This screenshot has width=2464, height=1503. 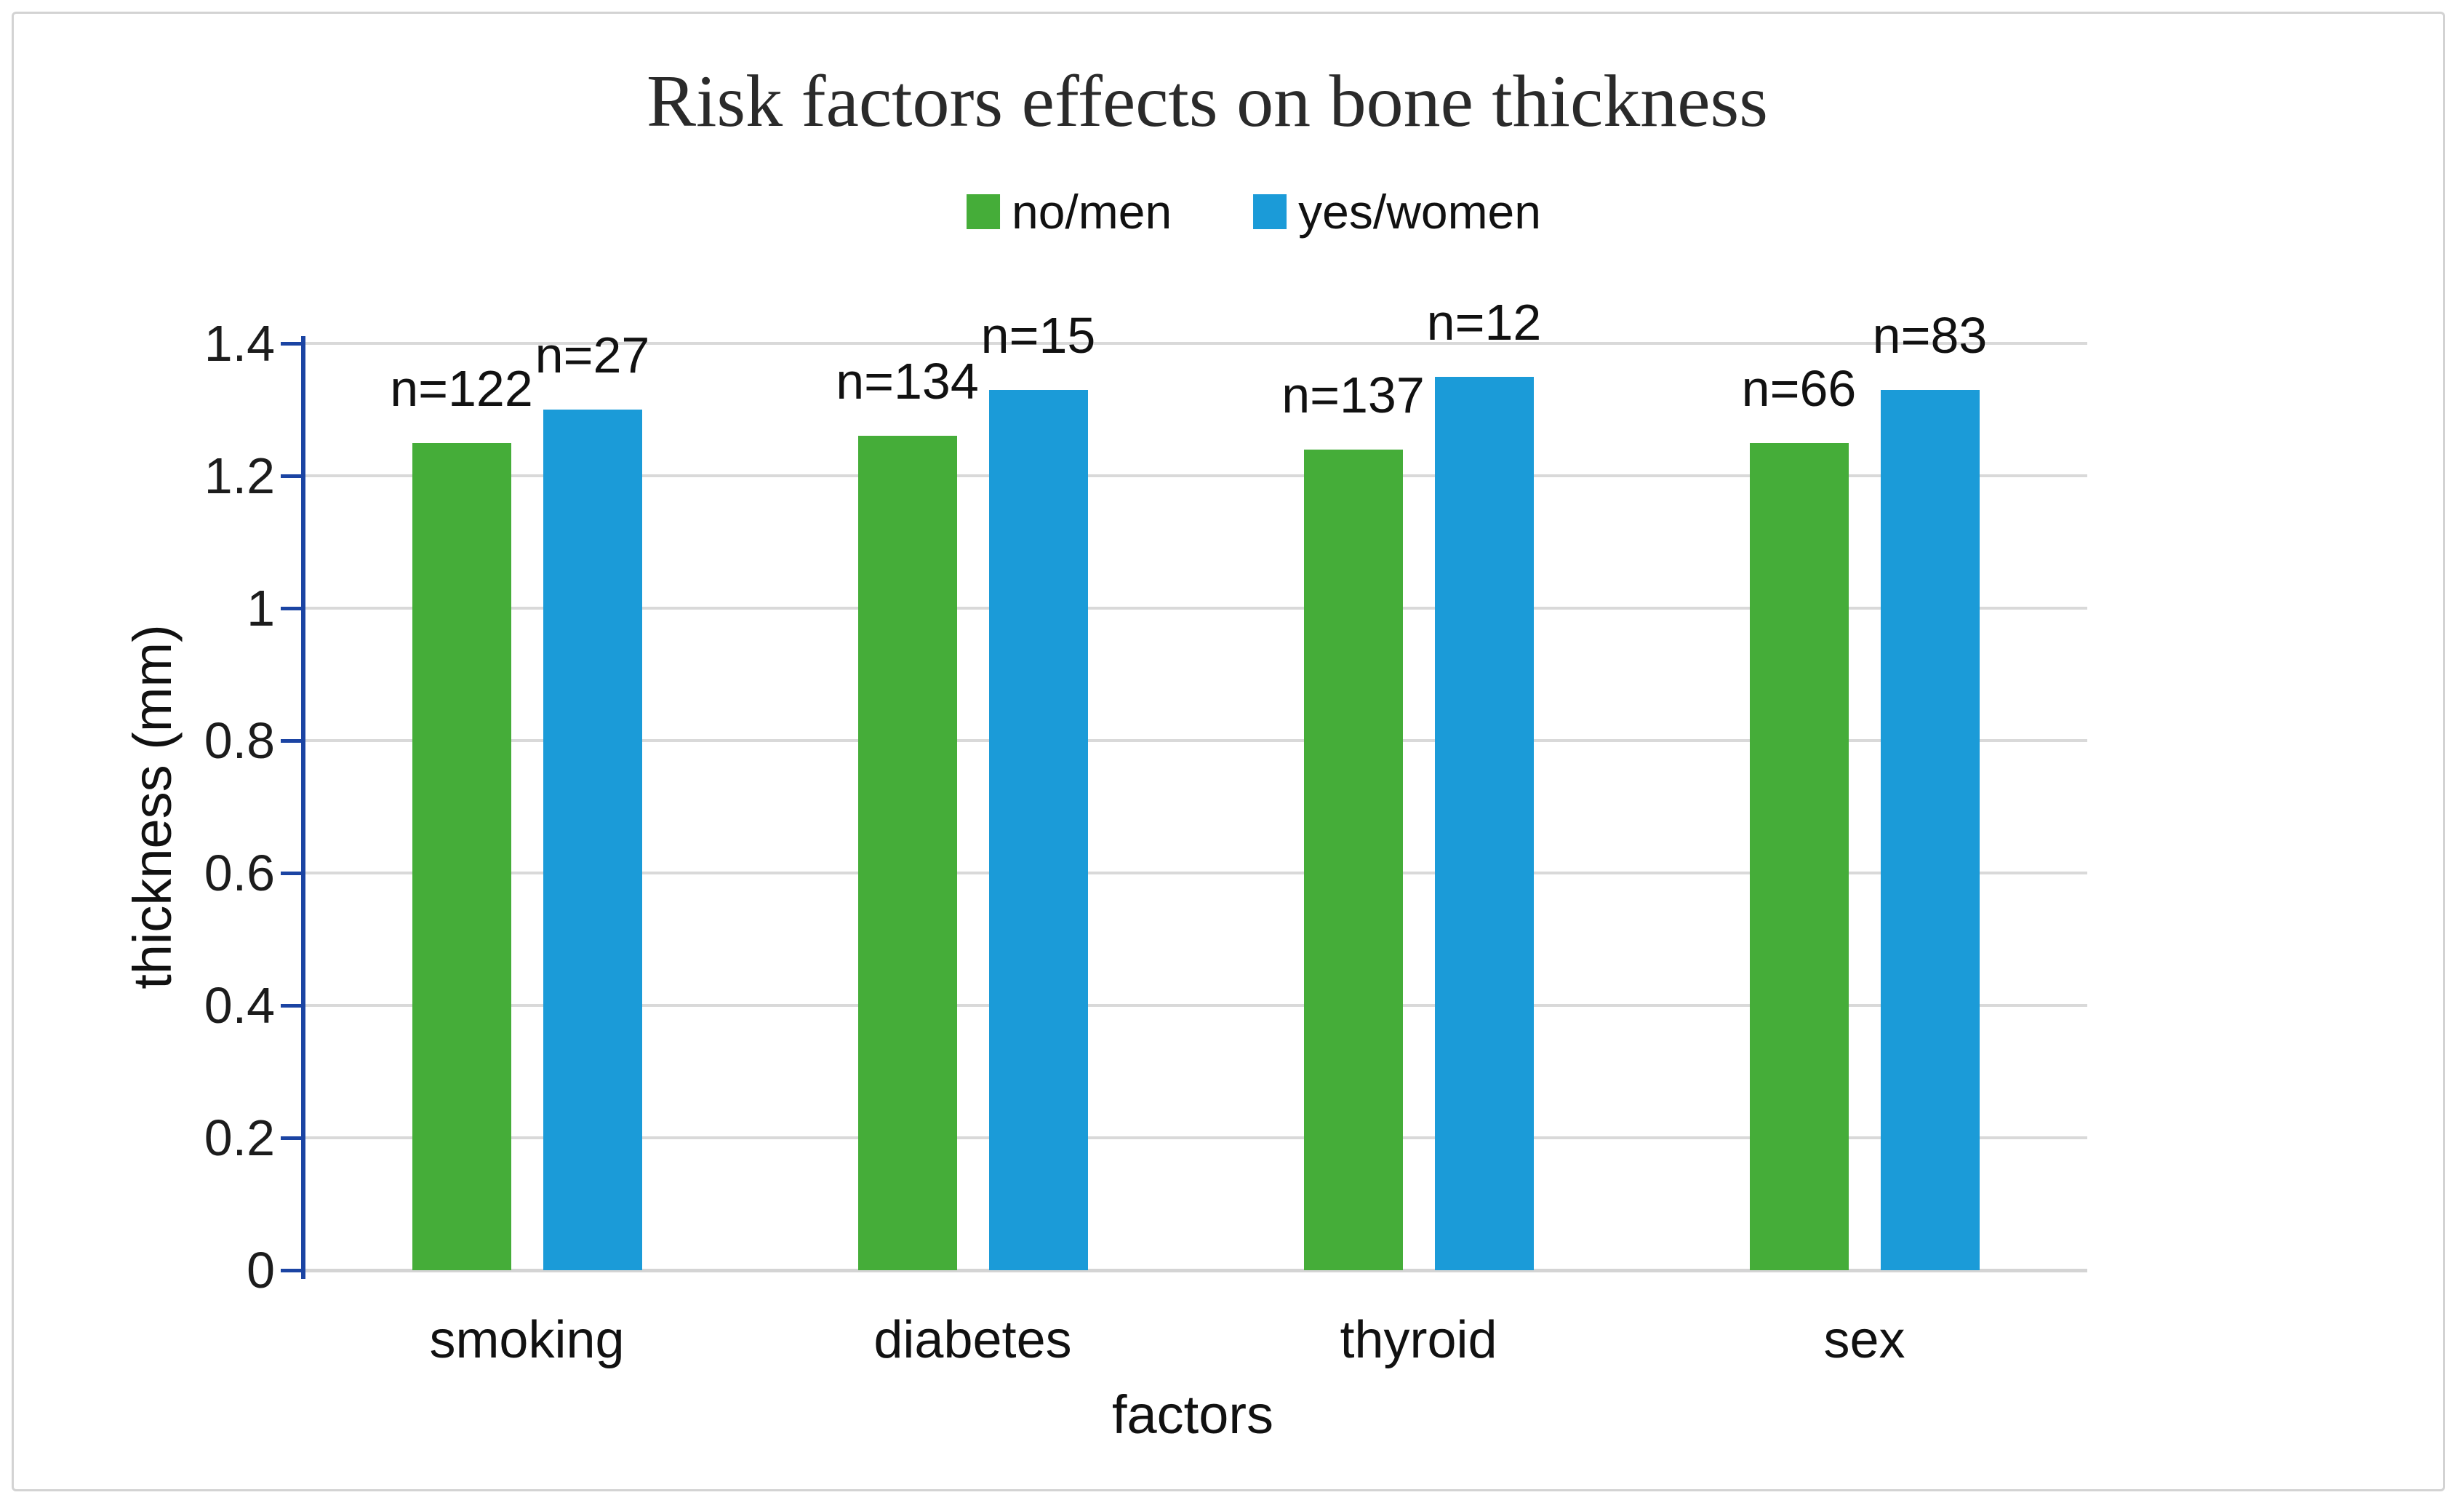 I want to click on bar-label: n=66, so click(x=1799, y=388).